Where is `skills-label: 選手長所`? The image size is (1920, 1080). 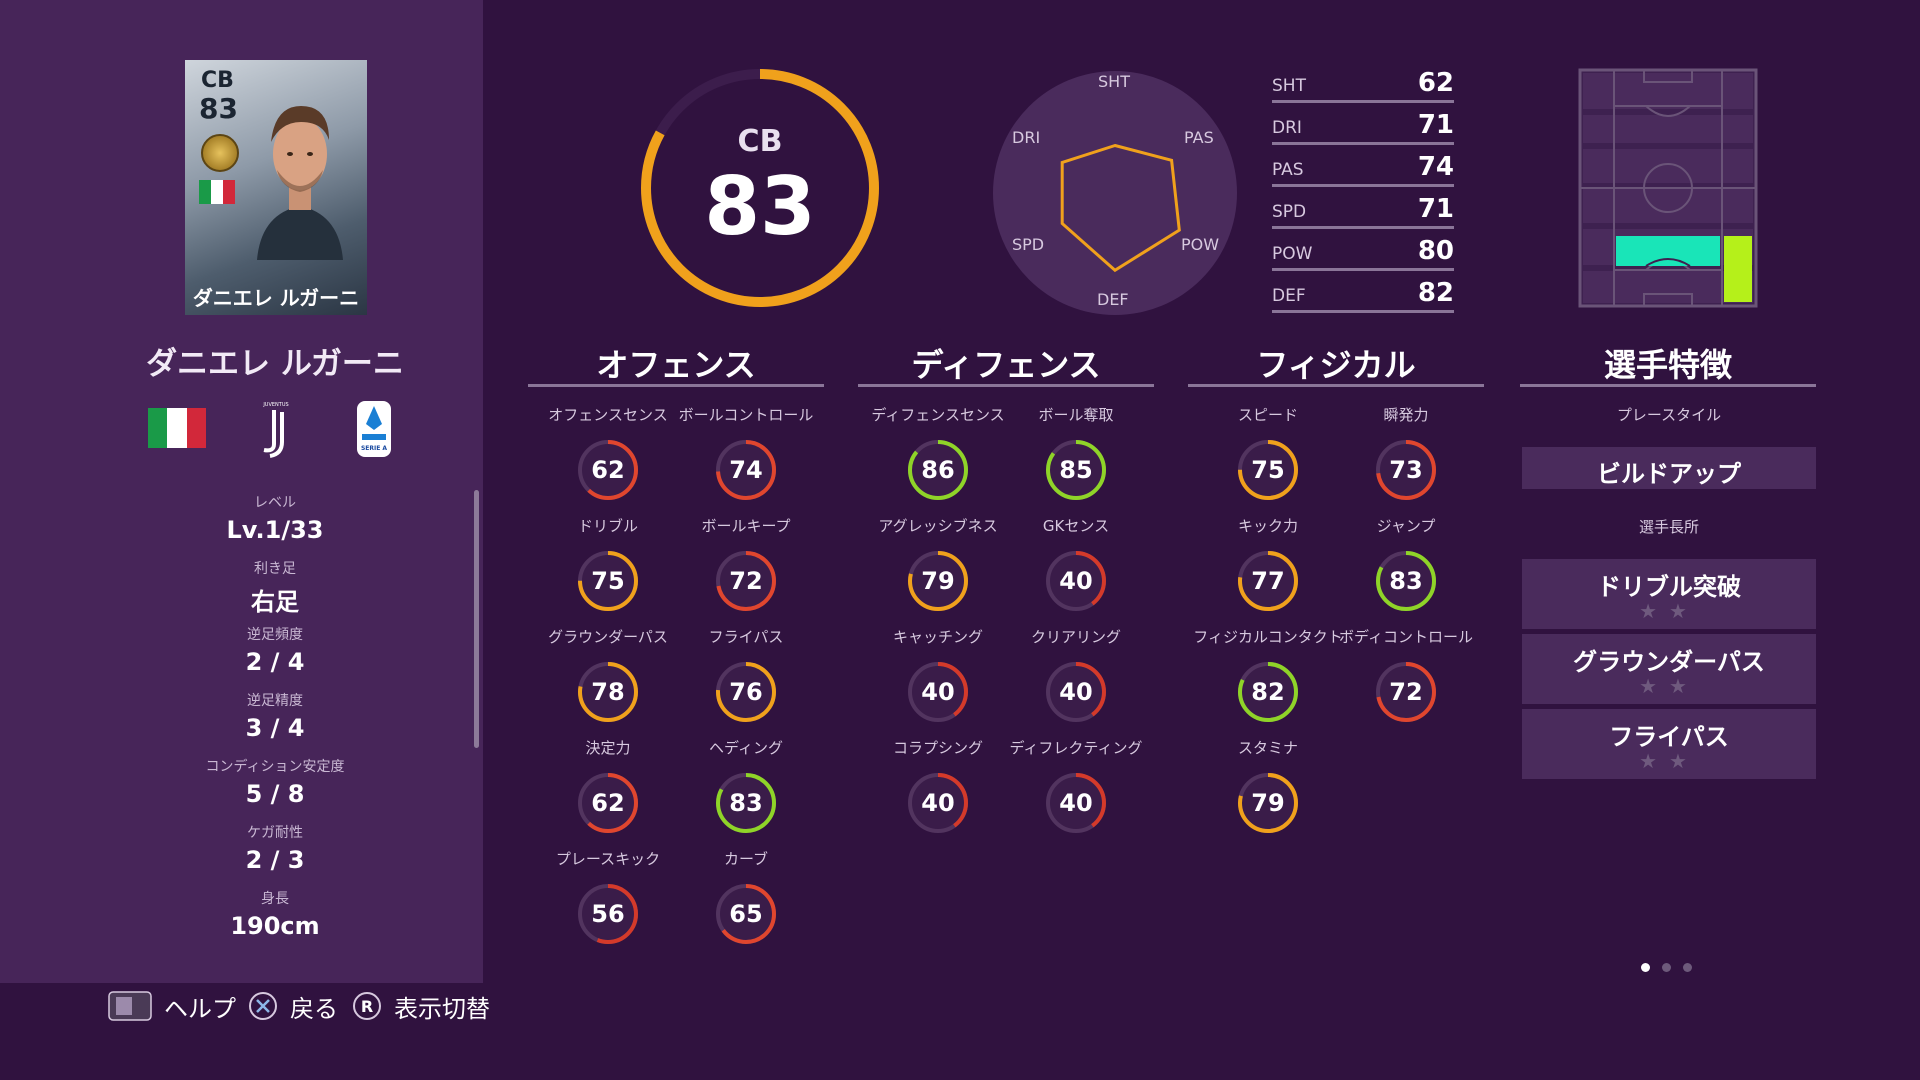 skills-label: 選手長所 is located at coordinates (1668, 527).